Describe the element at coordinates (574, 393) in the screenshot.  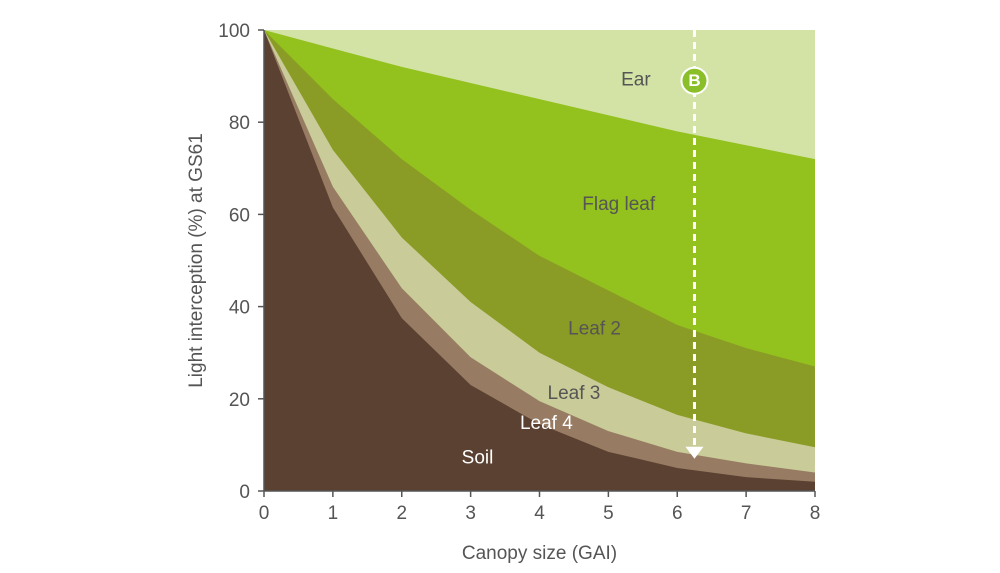
I see `label-leaf-3: Leaf 3` at that location.